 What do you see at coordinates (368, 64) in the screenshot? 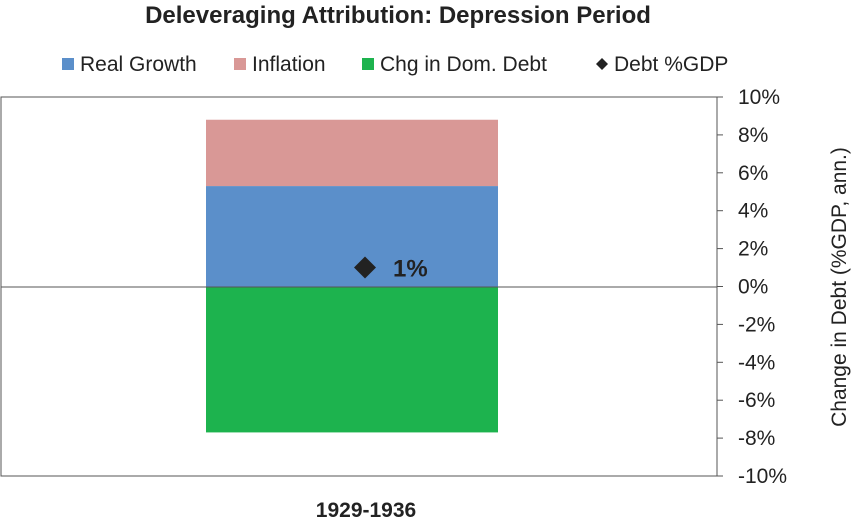
I see `legend-swatch-chg-in-dom-debt` at bounding box center [368, 64].